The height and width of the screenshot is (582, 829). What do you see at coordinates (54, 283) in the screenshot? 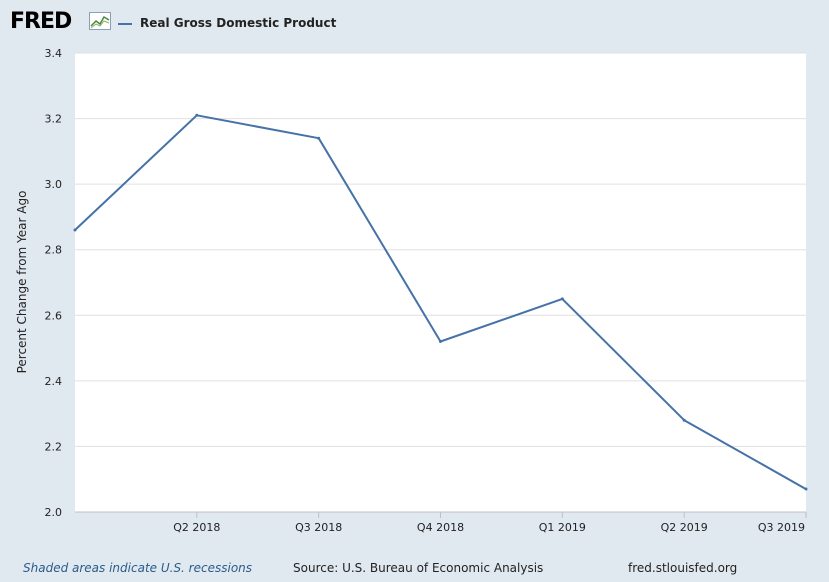
I see `y-axis-ticks: 2.0 2.2 2.4 2.6 2.8 3.0 3.2 3.4` at bounding box center [54, 283].